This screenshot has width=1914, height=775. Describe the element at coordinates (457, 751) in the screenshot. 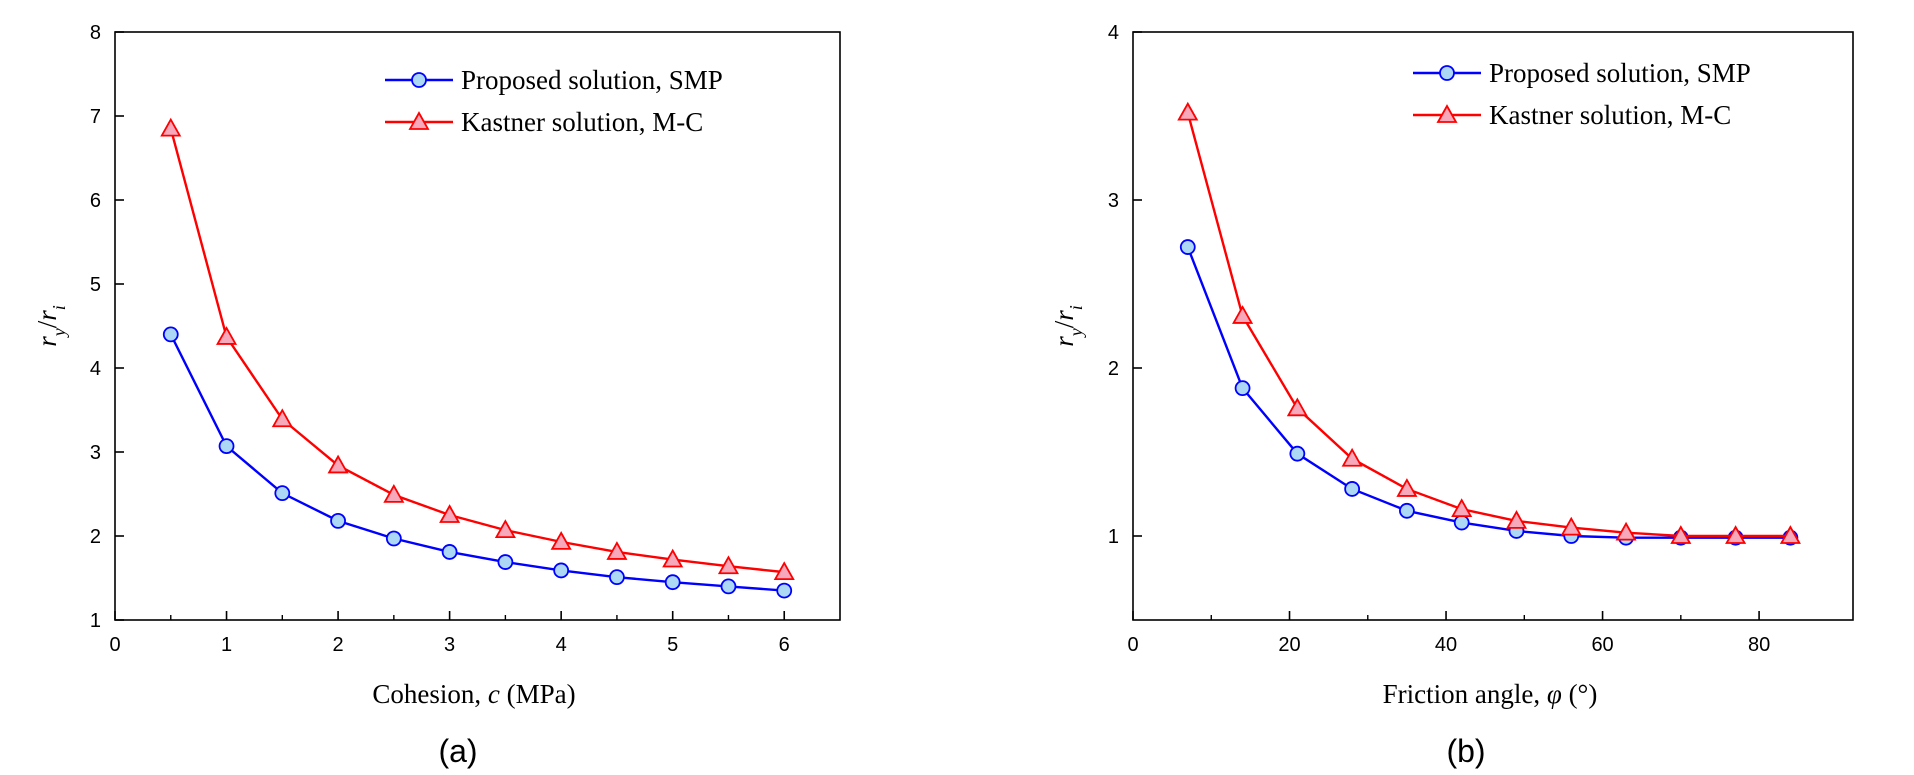

I see `panel-label: (a)` at that location.